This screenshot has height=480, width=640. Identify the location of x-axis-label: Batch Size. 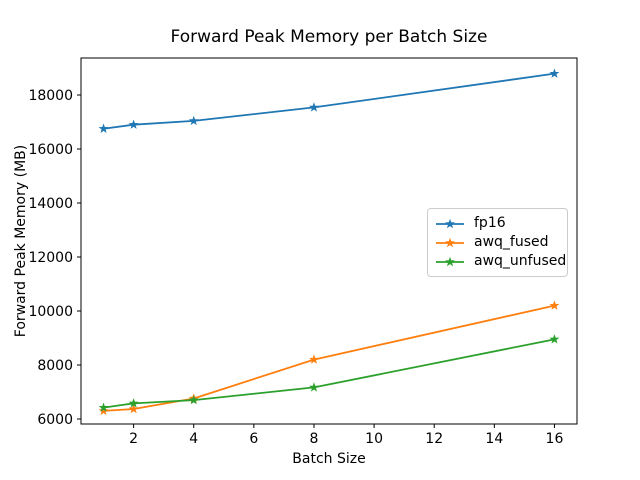
(329, 459).